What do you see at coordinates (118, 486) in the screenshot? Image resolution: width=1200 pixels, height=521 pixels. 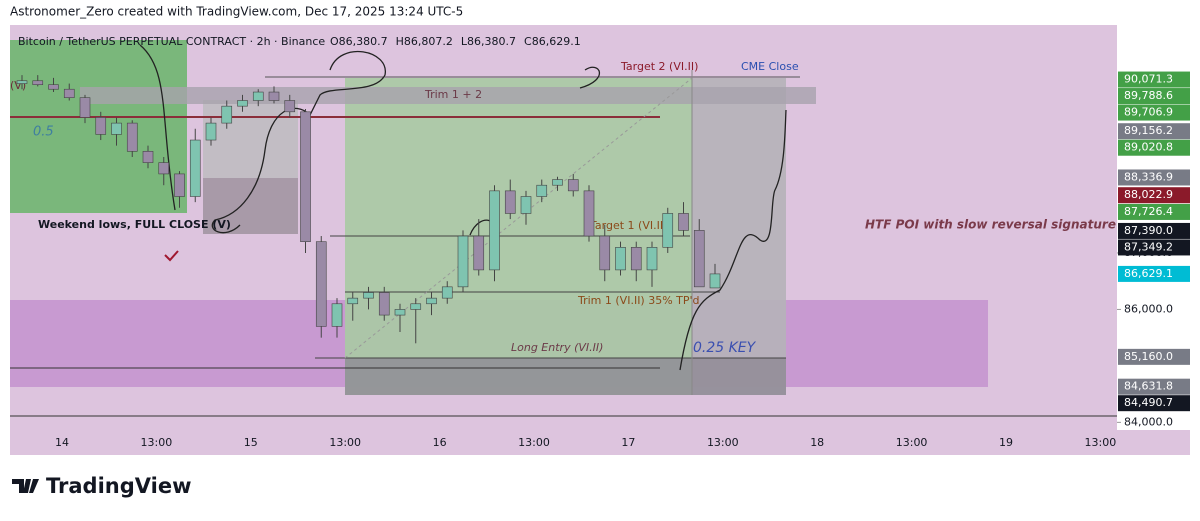 I see `brand: TradingView` at bounding box center [118, 486].